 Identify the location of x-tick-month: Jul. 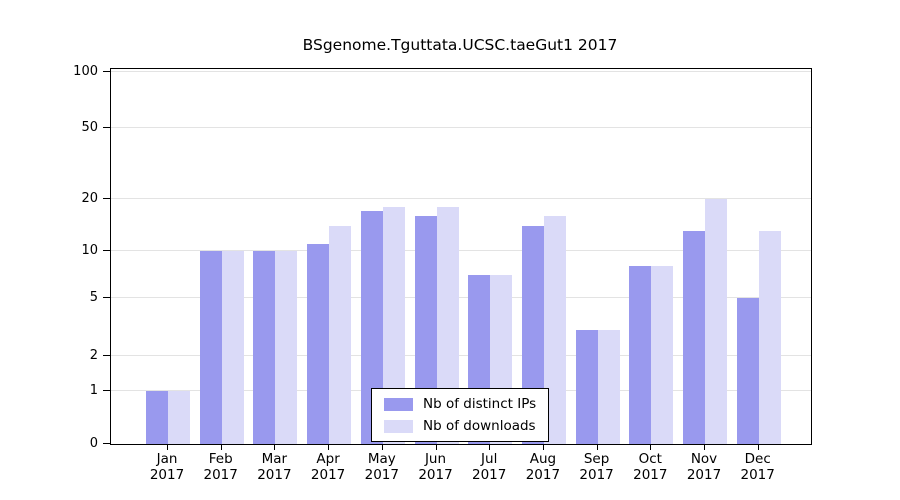
(489, 459).